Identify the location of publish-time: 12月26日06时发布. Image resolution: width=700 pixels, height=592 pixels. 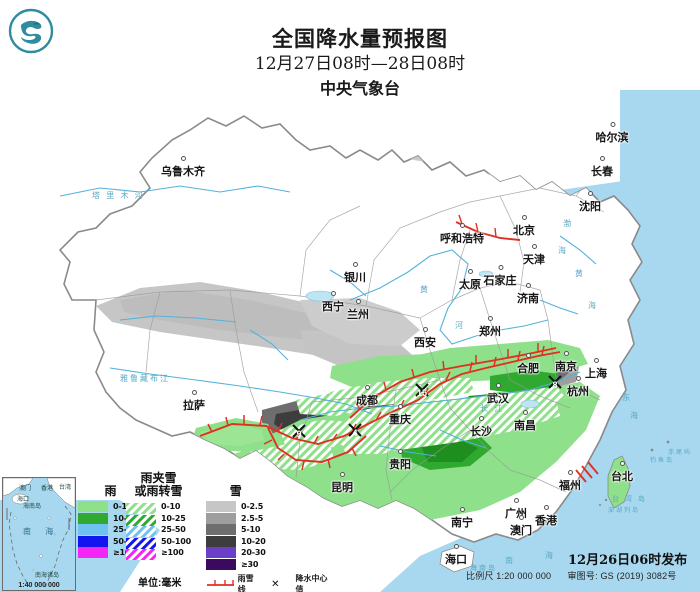
(628, 560).